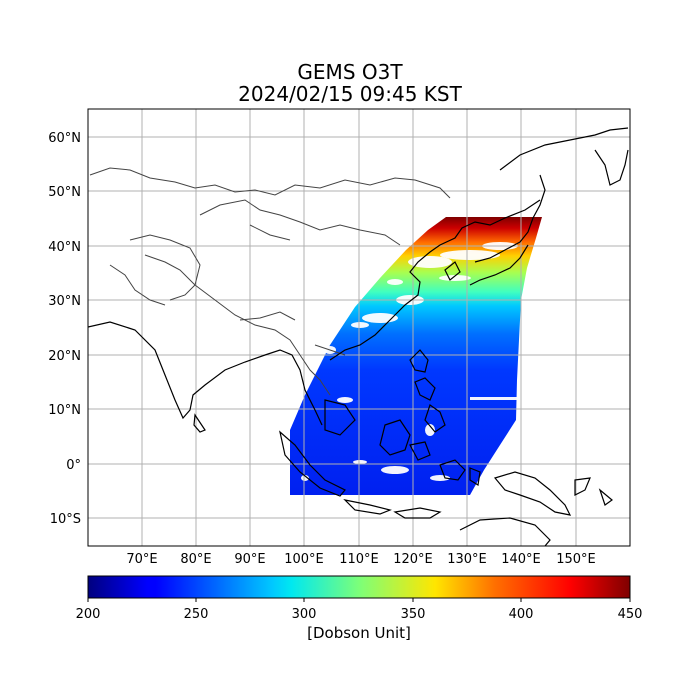  What do you see at coordinates (359, 600) in the screenshot?
I see `colorbar-ticks` at bounding box center [359, 600].